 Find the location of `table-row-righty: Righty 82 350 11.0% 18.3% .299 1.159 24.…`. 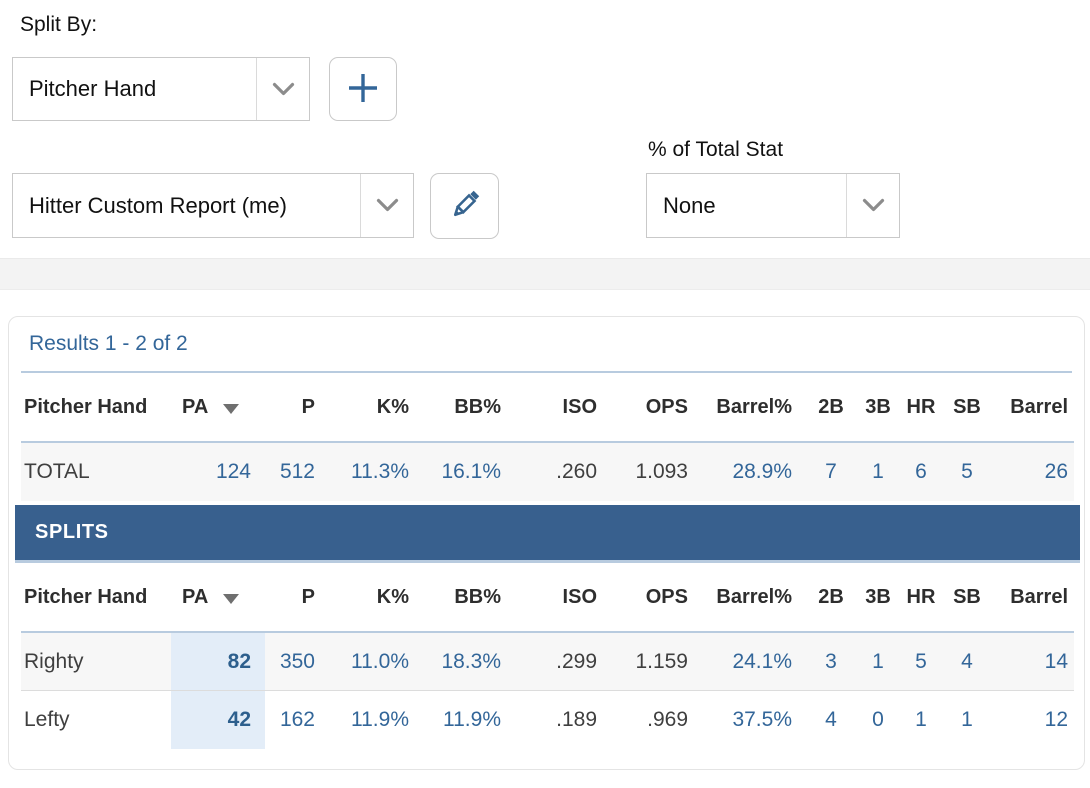

table-row-righty: Righty 82 350 11.0% 18.3% .299 1.159 24.… is located at coordinates (547, 662).